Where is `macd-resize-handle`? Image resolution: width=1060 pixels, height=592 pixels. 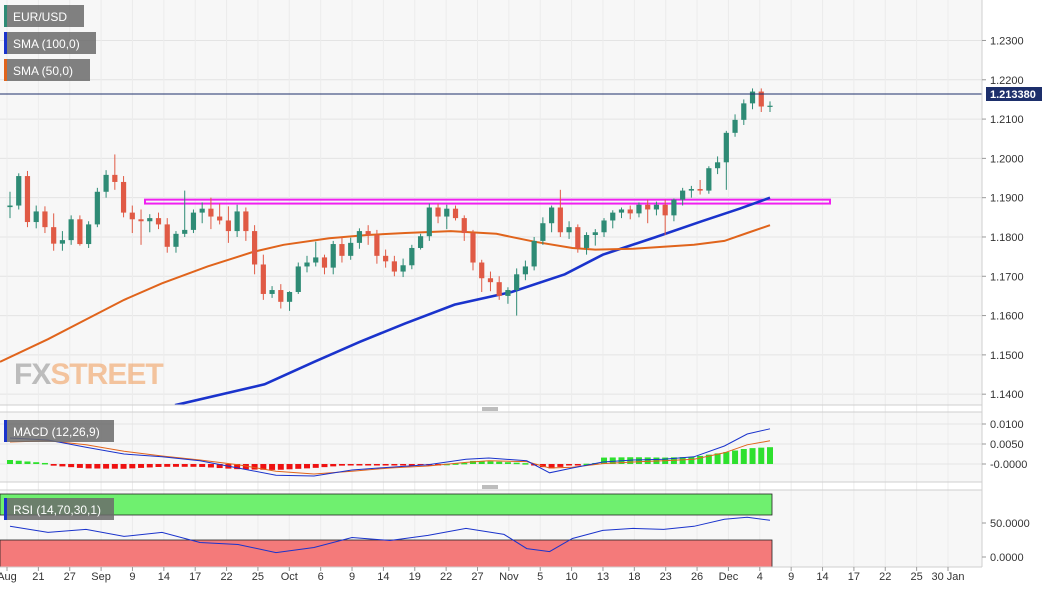
macd-resize-handle is located at coordinates (490, 409).